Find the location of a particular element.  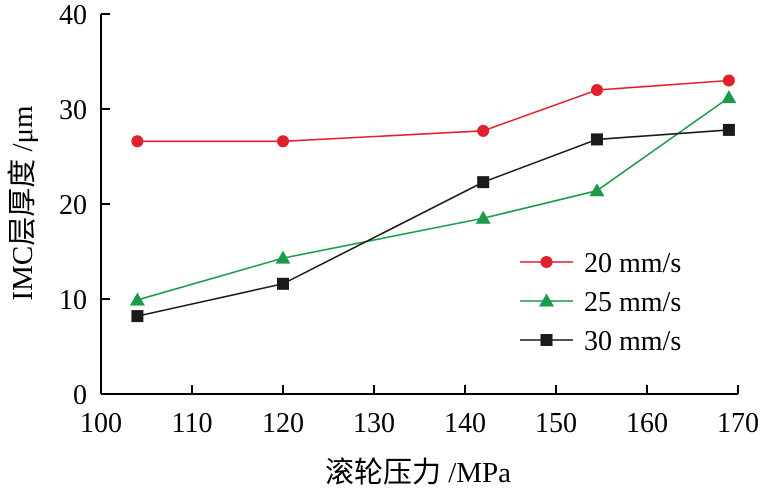

legend-label: 30 mm/s is located at coordinates (632, 341).